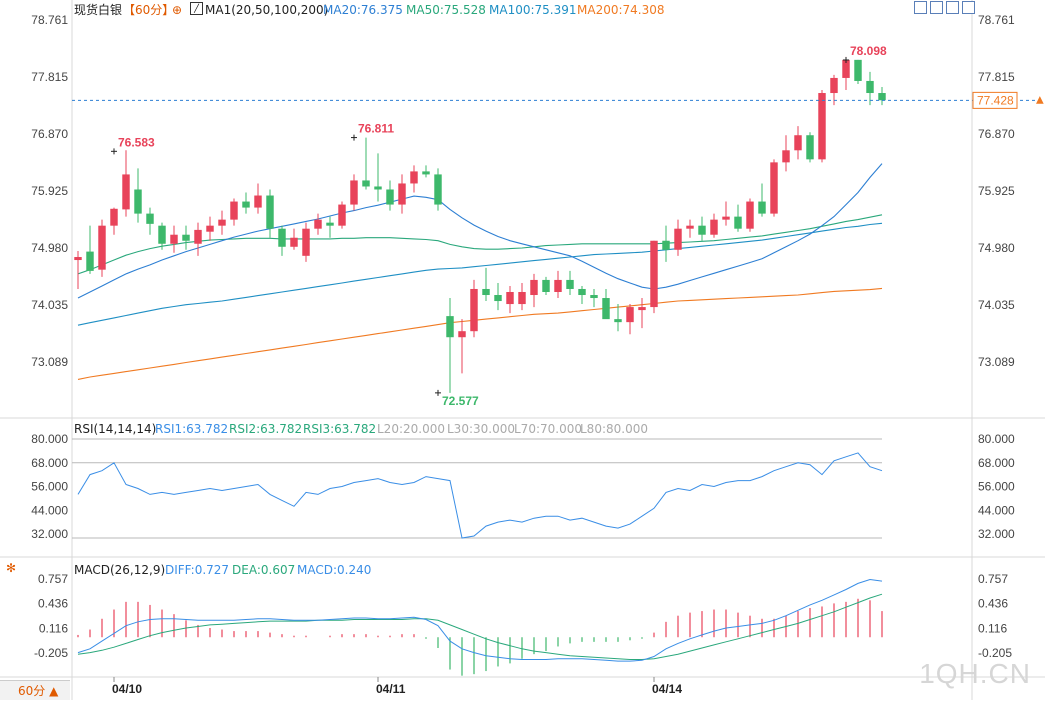  I want to click on macd-tick-right: -0.205, so click(995, 653).